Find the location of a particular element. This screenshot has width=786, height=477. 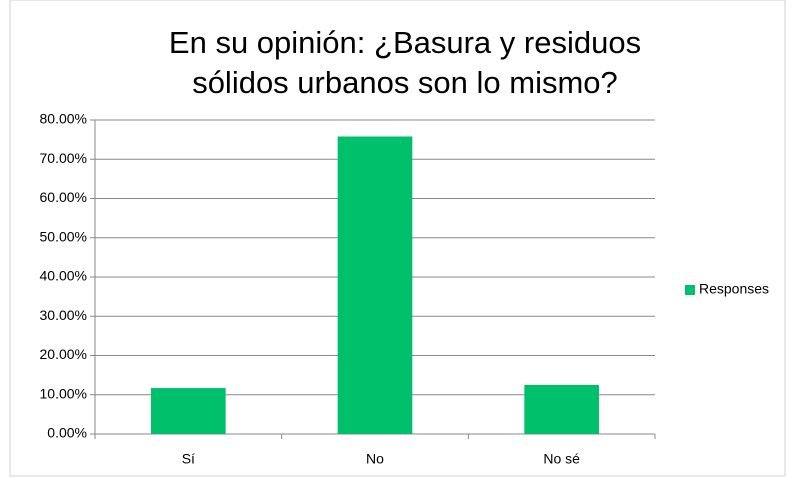

x-tick-label: Sí is located at coordinates (188, 459).